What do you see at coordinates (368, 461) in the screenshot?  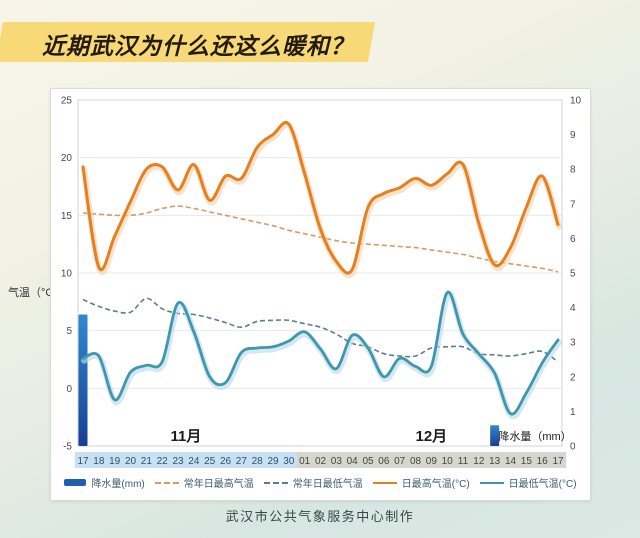 I see `svg-text: 05` at bounding box center [368, 461].